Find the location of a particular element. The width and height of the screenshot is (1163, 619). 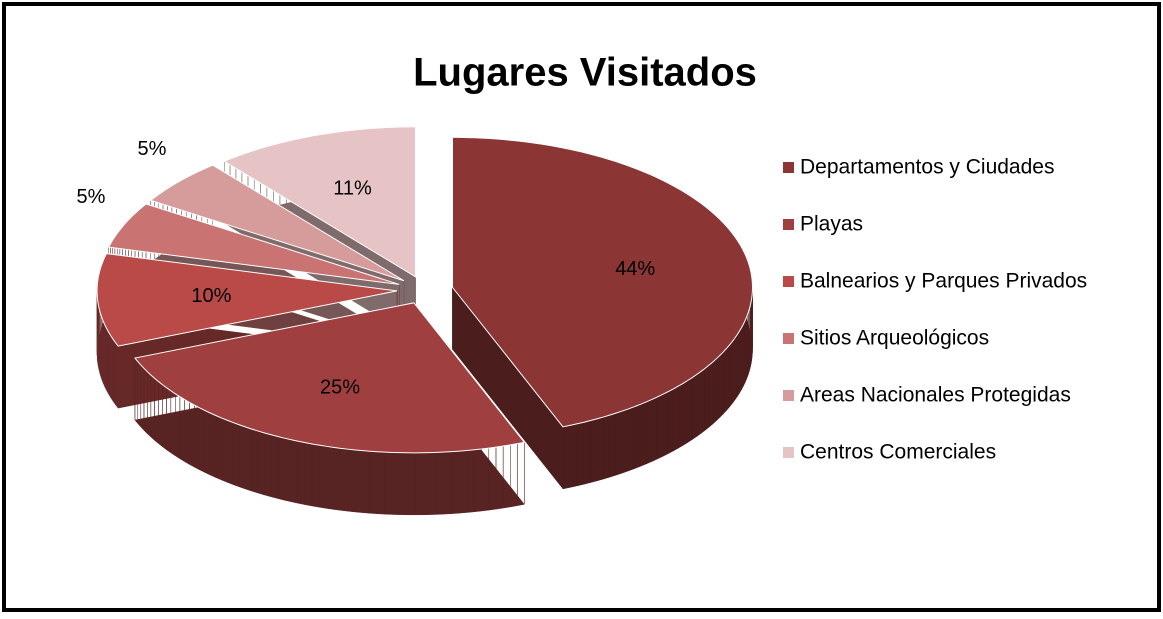

data-label: 11% is located at coordinates (352, 189).